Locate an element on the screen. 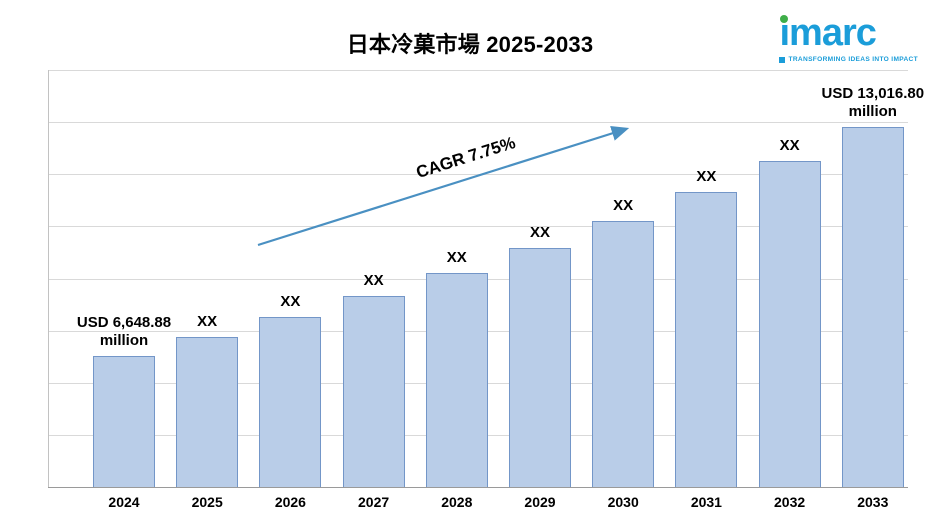  logo-letter-i: ı is located at coordinates (784, 33).